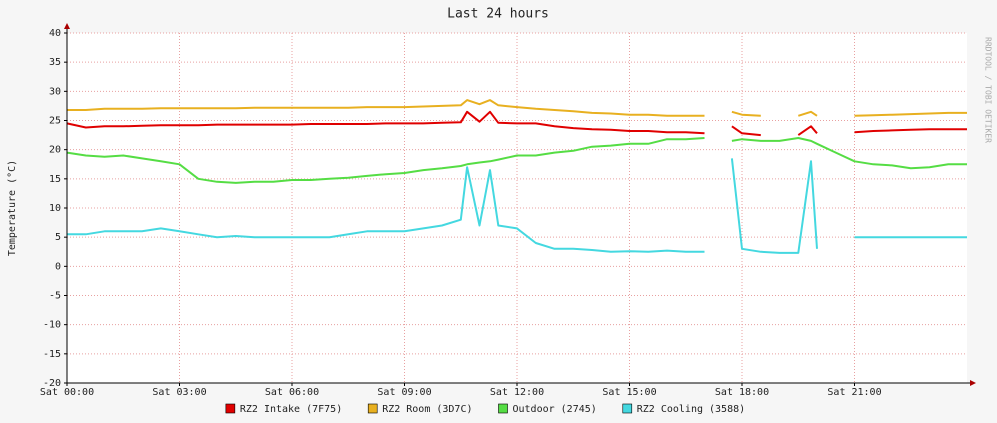  Describe the element at coordinates (58, 237) in the screenshot. I see `y-tick-label: 5` at that location.